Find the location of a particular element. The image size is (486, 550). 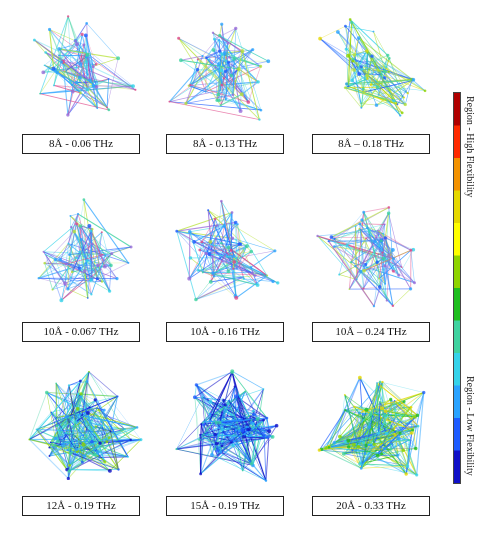

flexibility-colorbar is located at coordinates (457, 288).